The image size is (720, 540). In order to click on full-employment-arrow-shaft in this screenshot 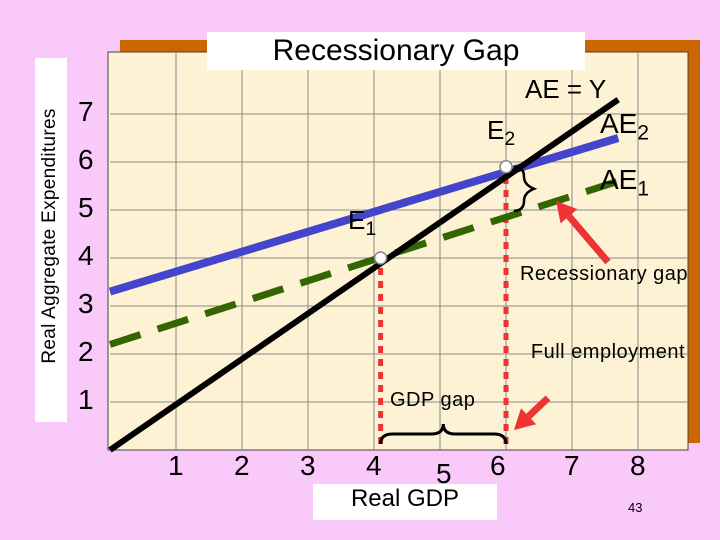, I will do `click(538, 407)`.